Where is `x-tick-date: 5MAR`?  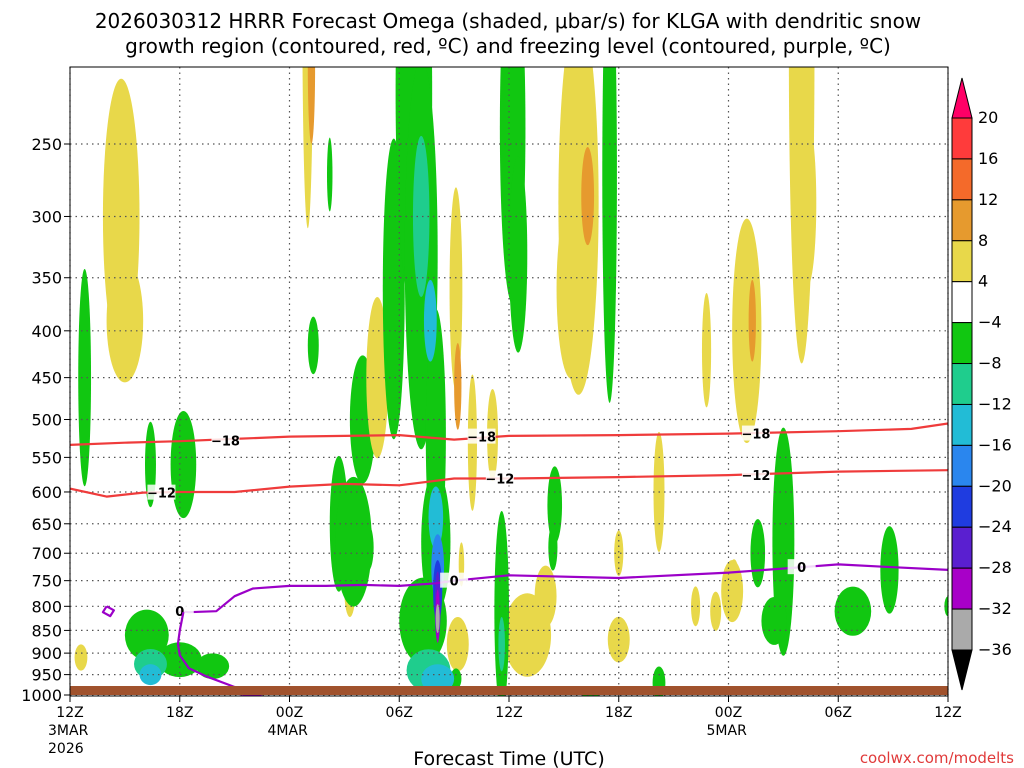 x-tick-date: 5MAR is located at coordinates (727, 731).